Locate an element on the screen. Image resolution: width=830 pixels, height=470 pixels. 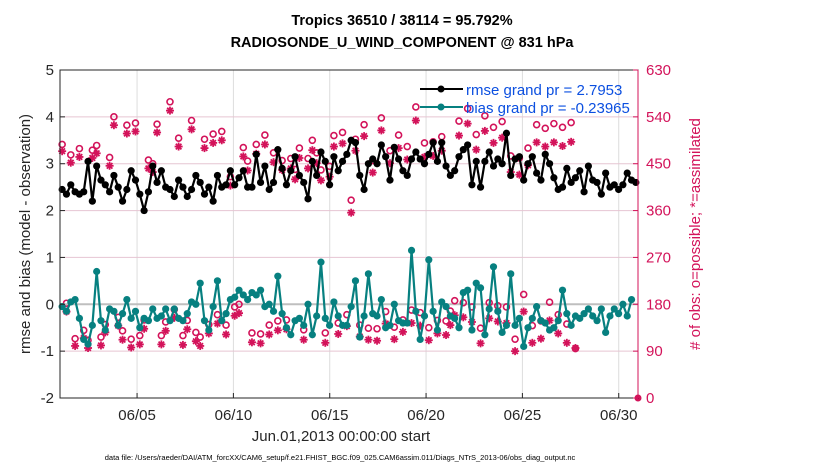
y-right-tick-label: 90 is located at coordinates (654, 351).